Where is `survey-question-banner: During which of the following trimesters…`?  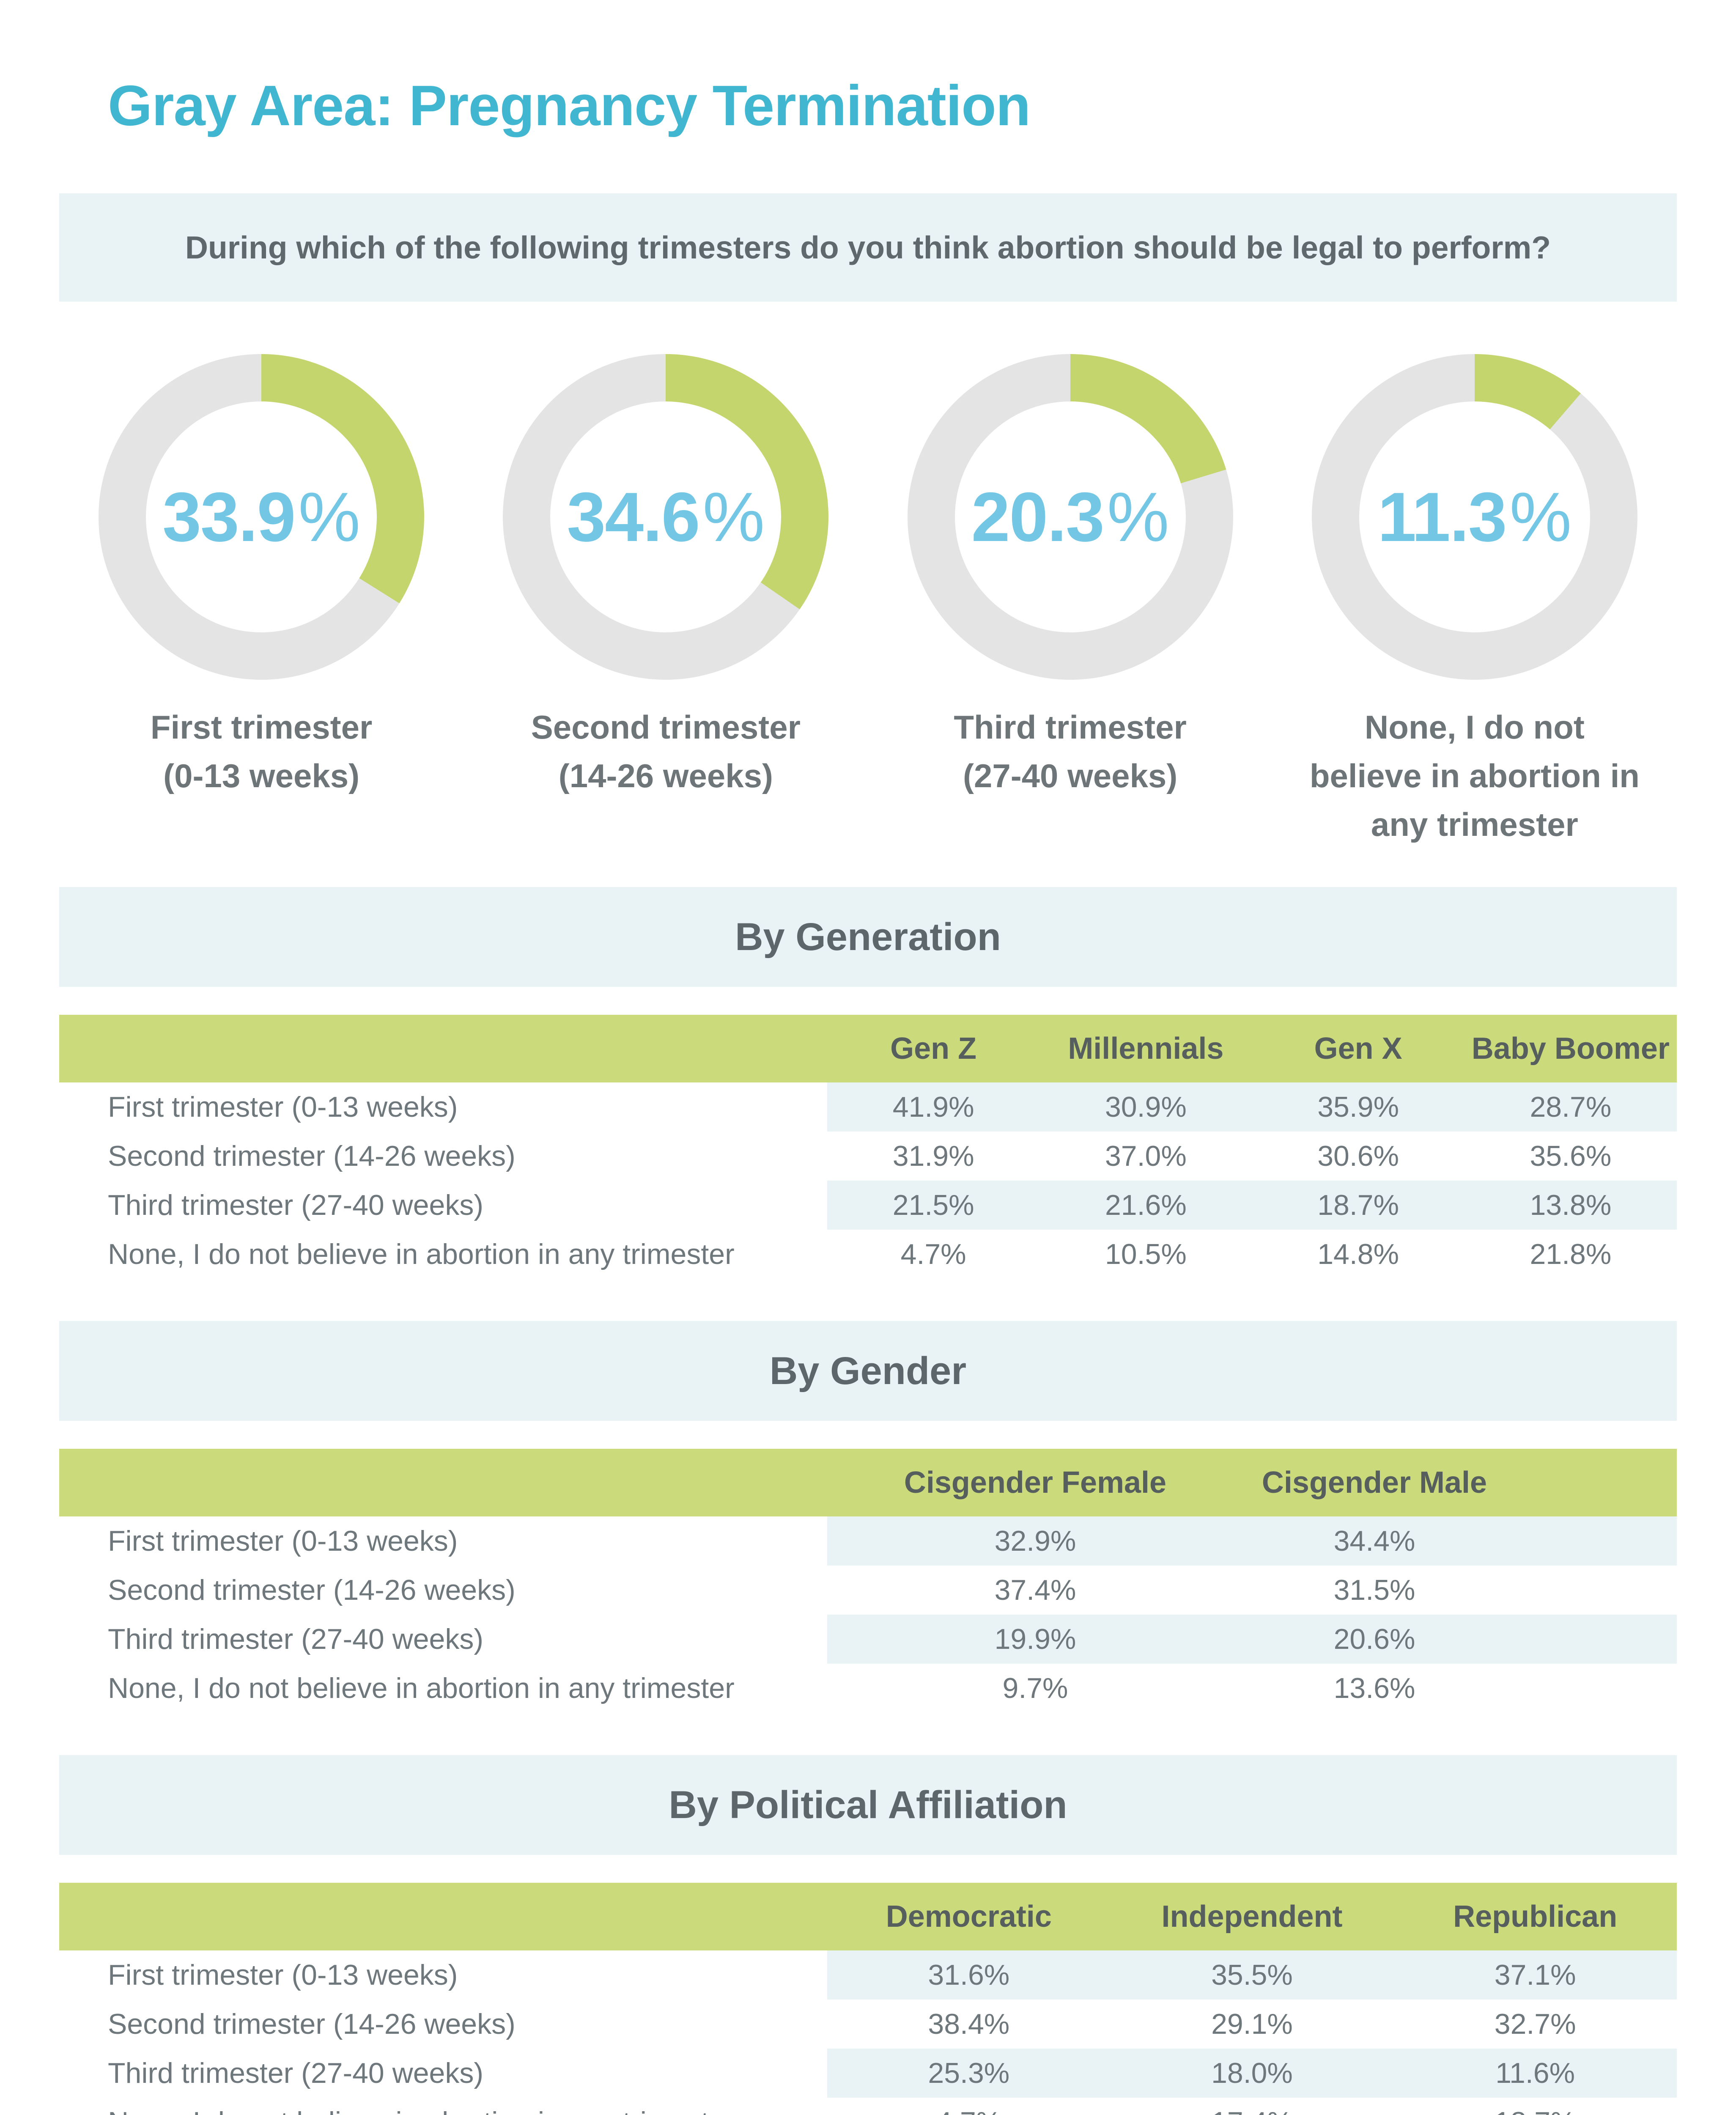
survey-question-banner: During which of the following trimesters… is located at coordinates (868, 247).